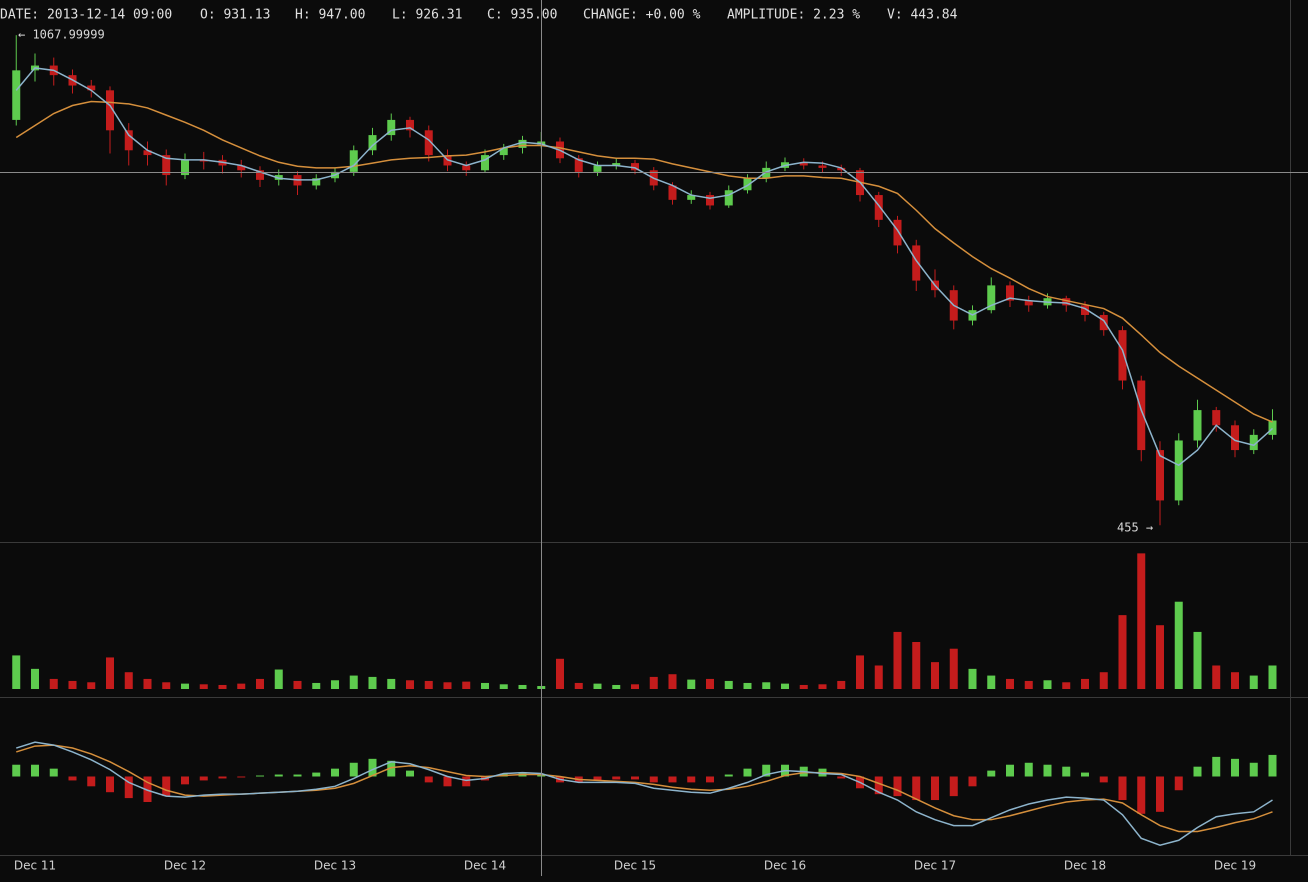 This screenshot has height=882, width=1308. What do you see at coordinates (644, 793) in the screenshot?
I see `macd-line` at bounding box center [644, 793].